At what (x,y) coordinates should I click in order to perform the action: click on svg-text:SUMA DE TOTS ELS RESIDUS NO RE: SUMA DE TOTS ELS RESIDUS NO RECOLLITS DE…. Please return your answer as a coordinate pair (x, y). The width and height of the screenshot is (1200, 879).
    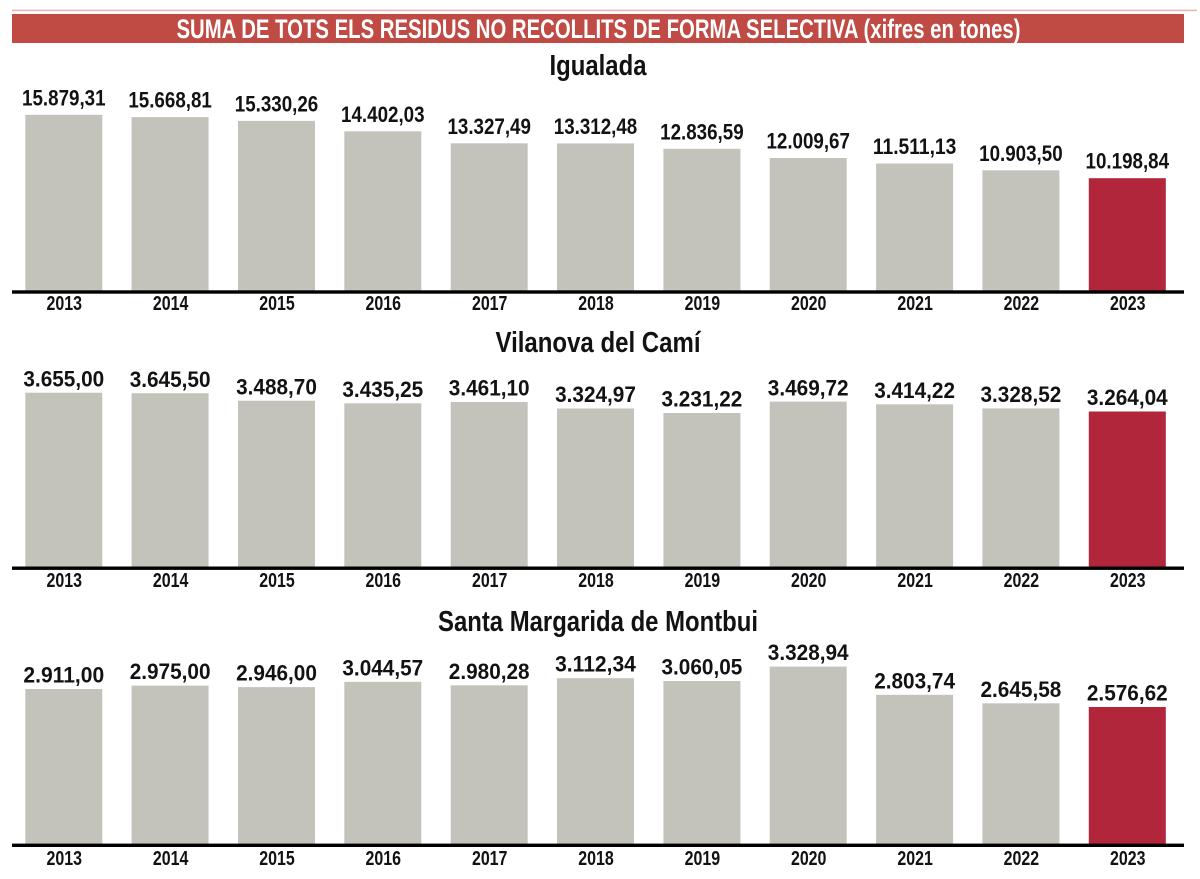
    Looking at the image, I should click on (599, 29).